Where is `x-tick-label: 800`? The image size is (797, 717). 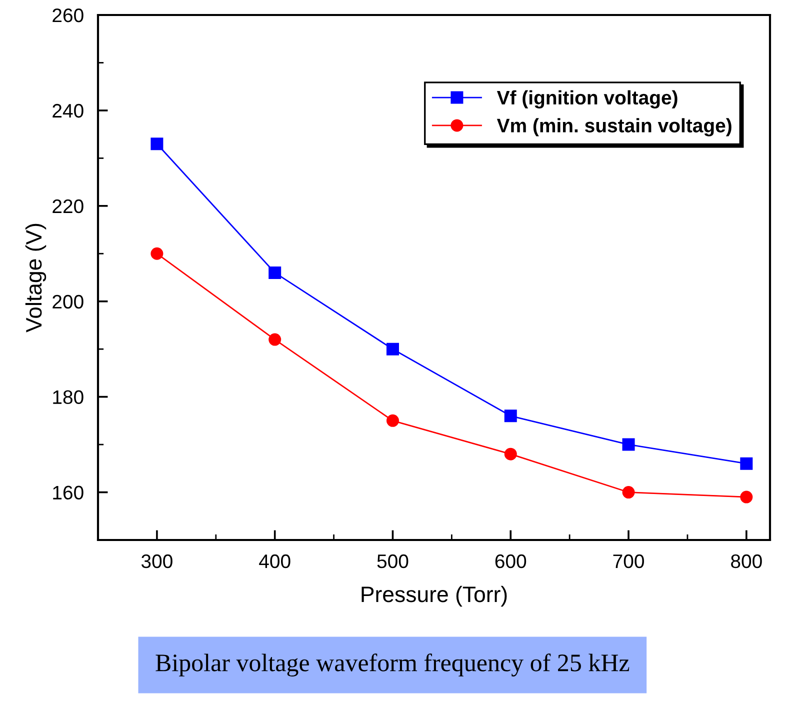
x-tick-label: 800 is located at coordinates (746, 561).